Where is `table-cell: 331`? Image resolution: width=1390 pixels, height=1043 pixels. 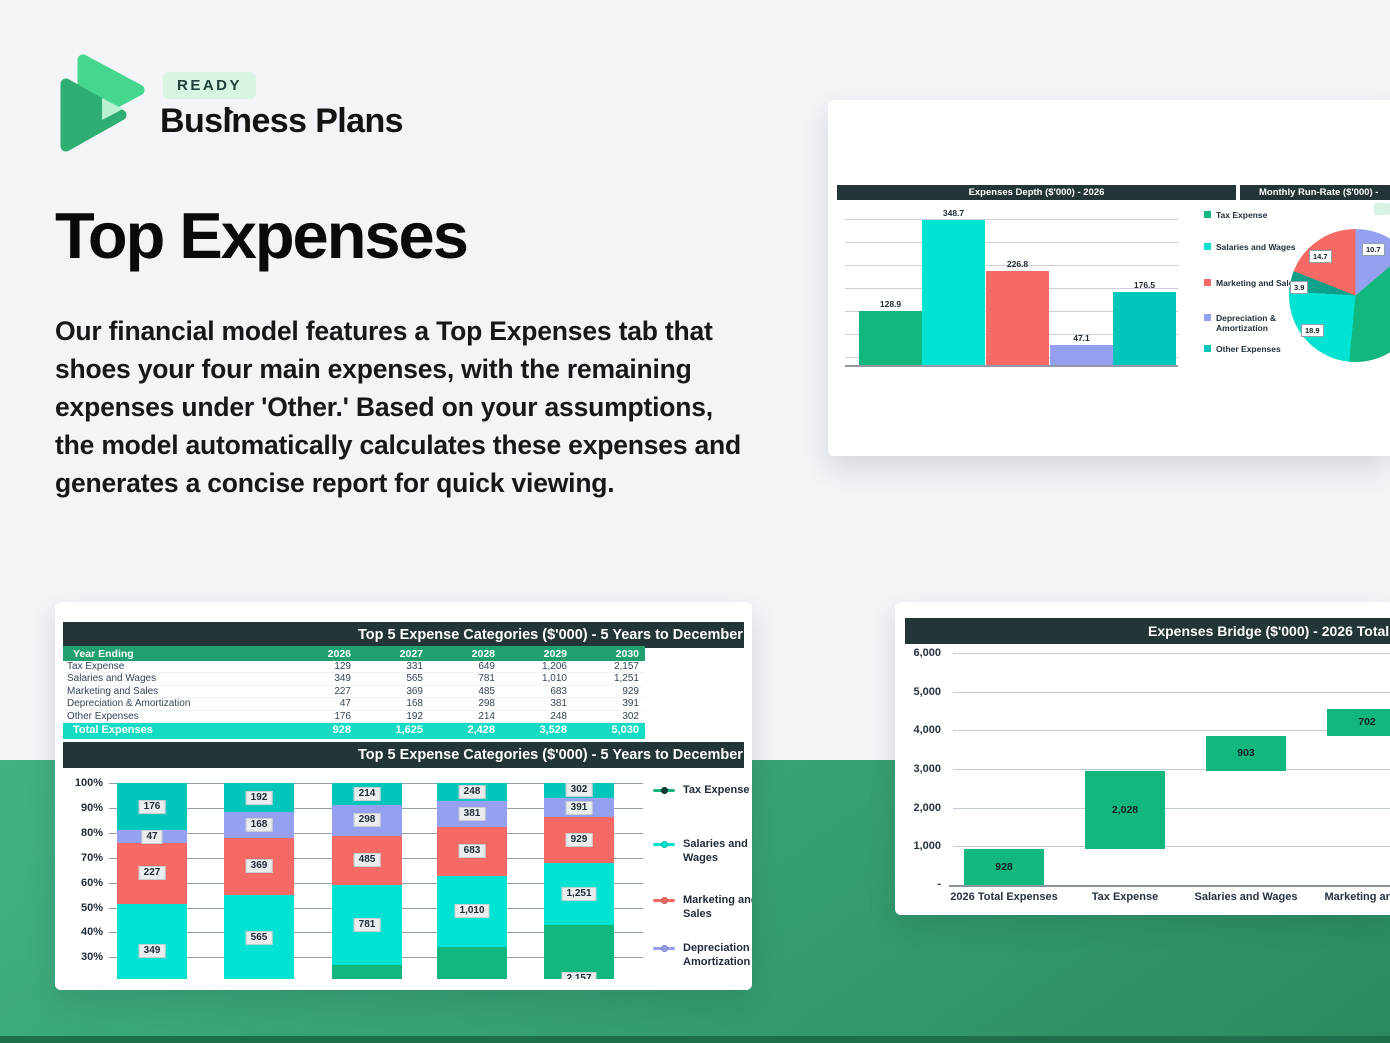
table-cell: 331 is located at coordinates (393, 667).